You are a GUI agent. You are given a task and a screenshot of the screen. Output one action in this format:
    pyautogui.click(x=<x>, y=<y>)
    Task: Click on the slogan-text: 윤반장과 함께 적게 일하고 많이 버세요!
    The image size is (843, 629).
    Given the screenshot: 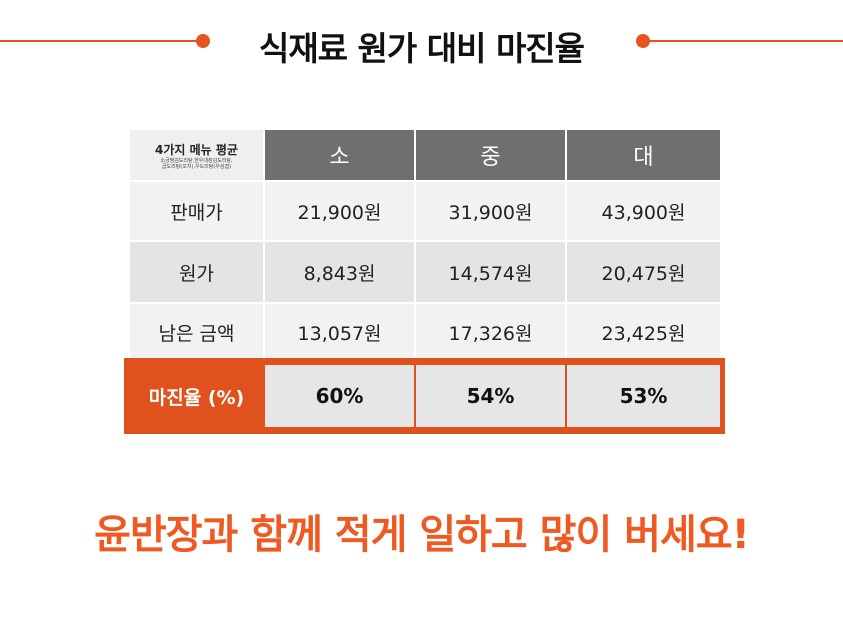 What is the action you would take?
    pyautogui.click(x=422, y=535)
    